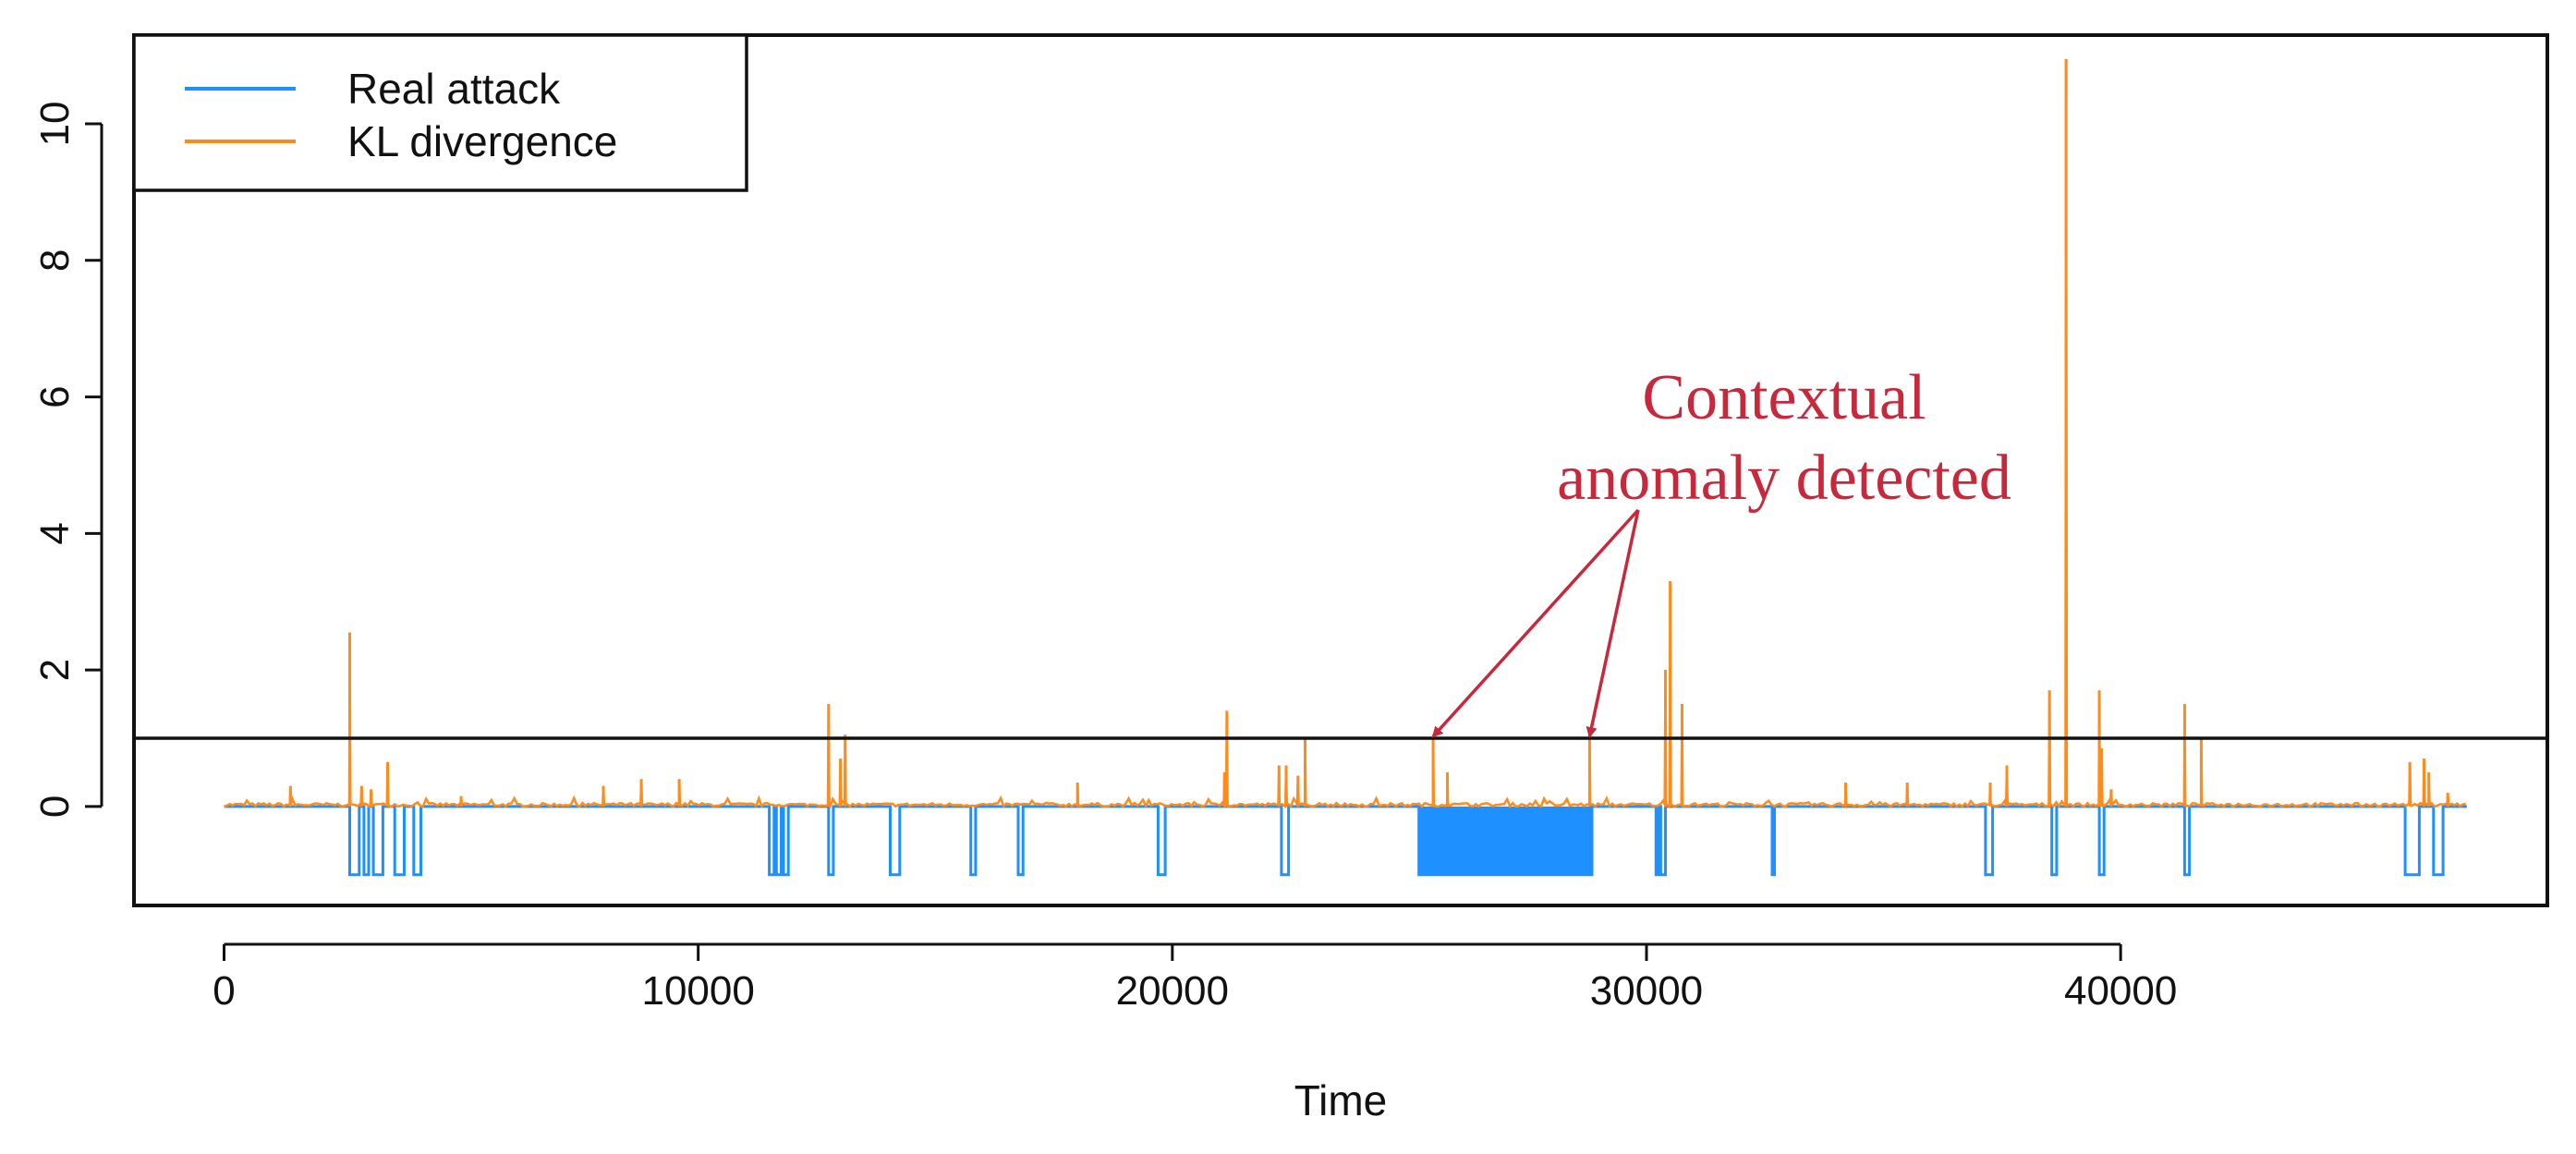 The height and width of the screenshot is (1154, 2576). What do you see at coordinates (1646, 991) in the screenshot?
I see `x-tick-label: 30000` at bounding box center [1646, 991].